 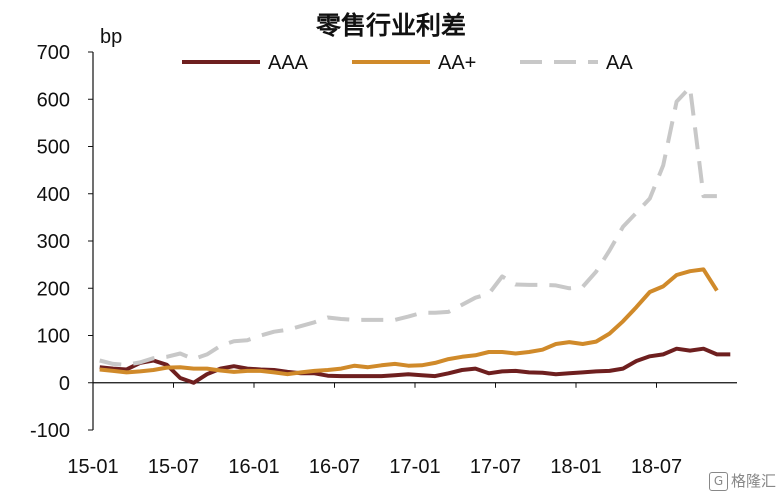 What do you see at coordinates (253, 467) in the screenshot?
I see `x-tick-label: 16-01` at bounding box center [253, 467].